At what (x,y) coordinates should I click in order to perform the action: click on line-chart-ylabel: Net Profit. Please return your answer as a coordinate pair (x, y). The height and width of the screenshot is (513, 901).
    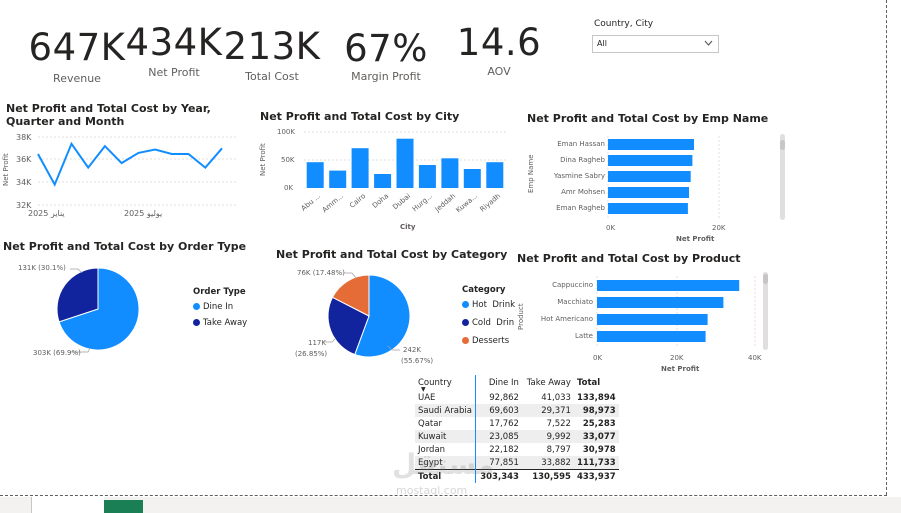
    Looking at the image, I should click on (6, 169).